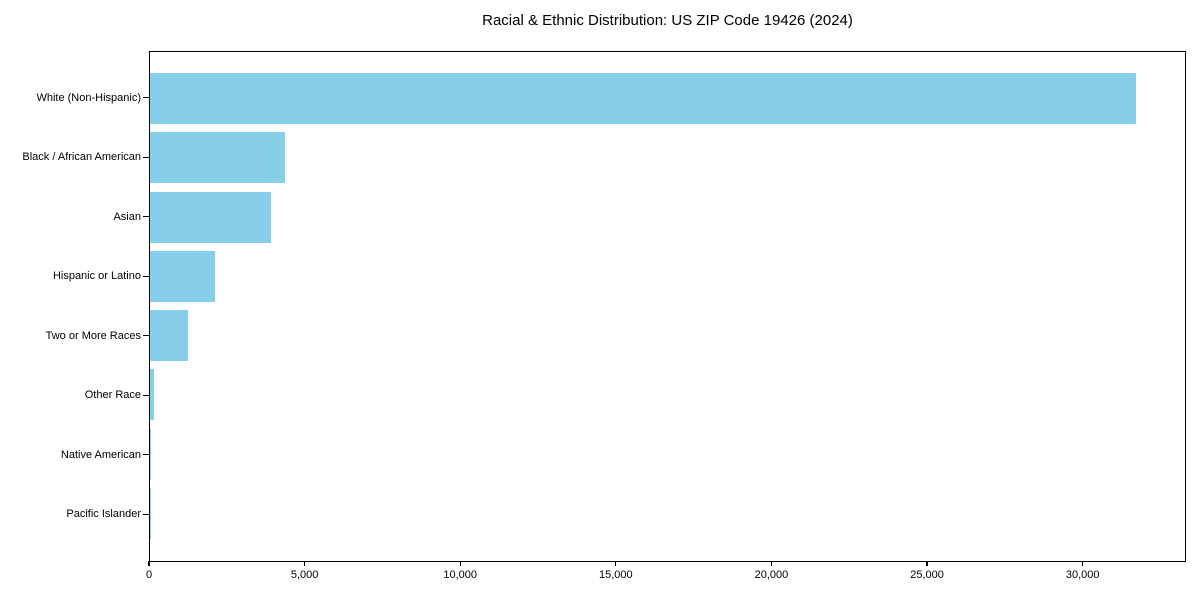 The width and height of the screenshot is (1200, 600). What do you see at coordinates (100, 454) in the screenshot?
I see `y-tick-label: Native American` at bounding box center [100, 454].